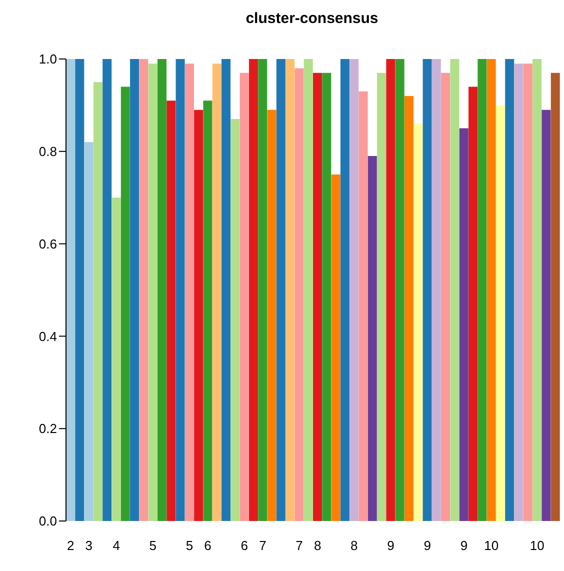  Describe the element at coordinates (312, 18) in the screenshot. I see `chart-title: cluster-consensus` at that location.